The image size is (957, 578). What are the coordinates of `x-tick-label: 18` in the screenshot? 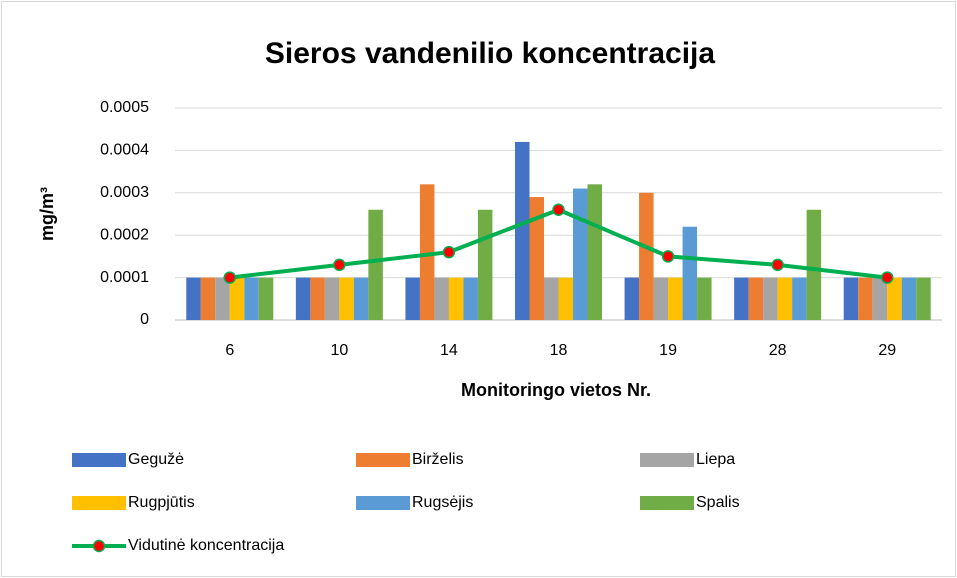 It's located at (559, 350).